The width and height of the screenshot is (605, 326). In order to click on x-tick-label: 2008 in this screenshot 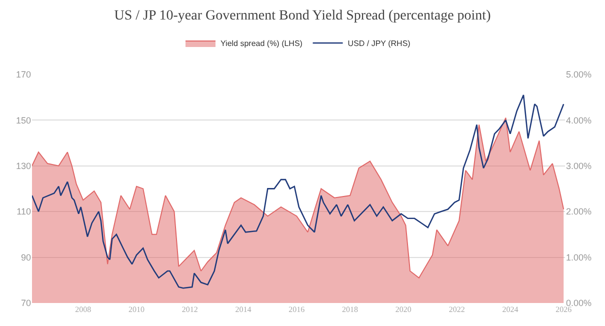, I will do `click(83, 309)`.